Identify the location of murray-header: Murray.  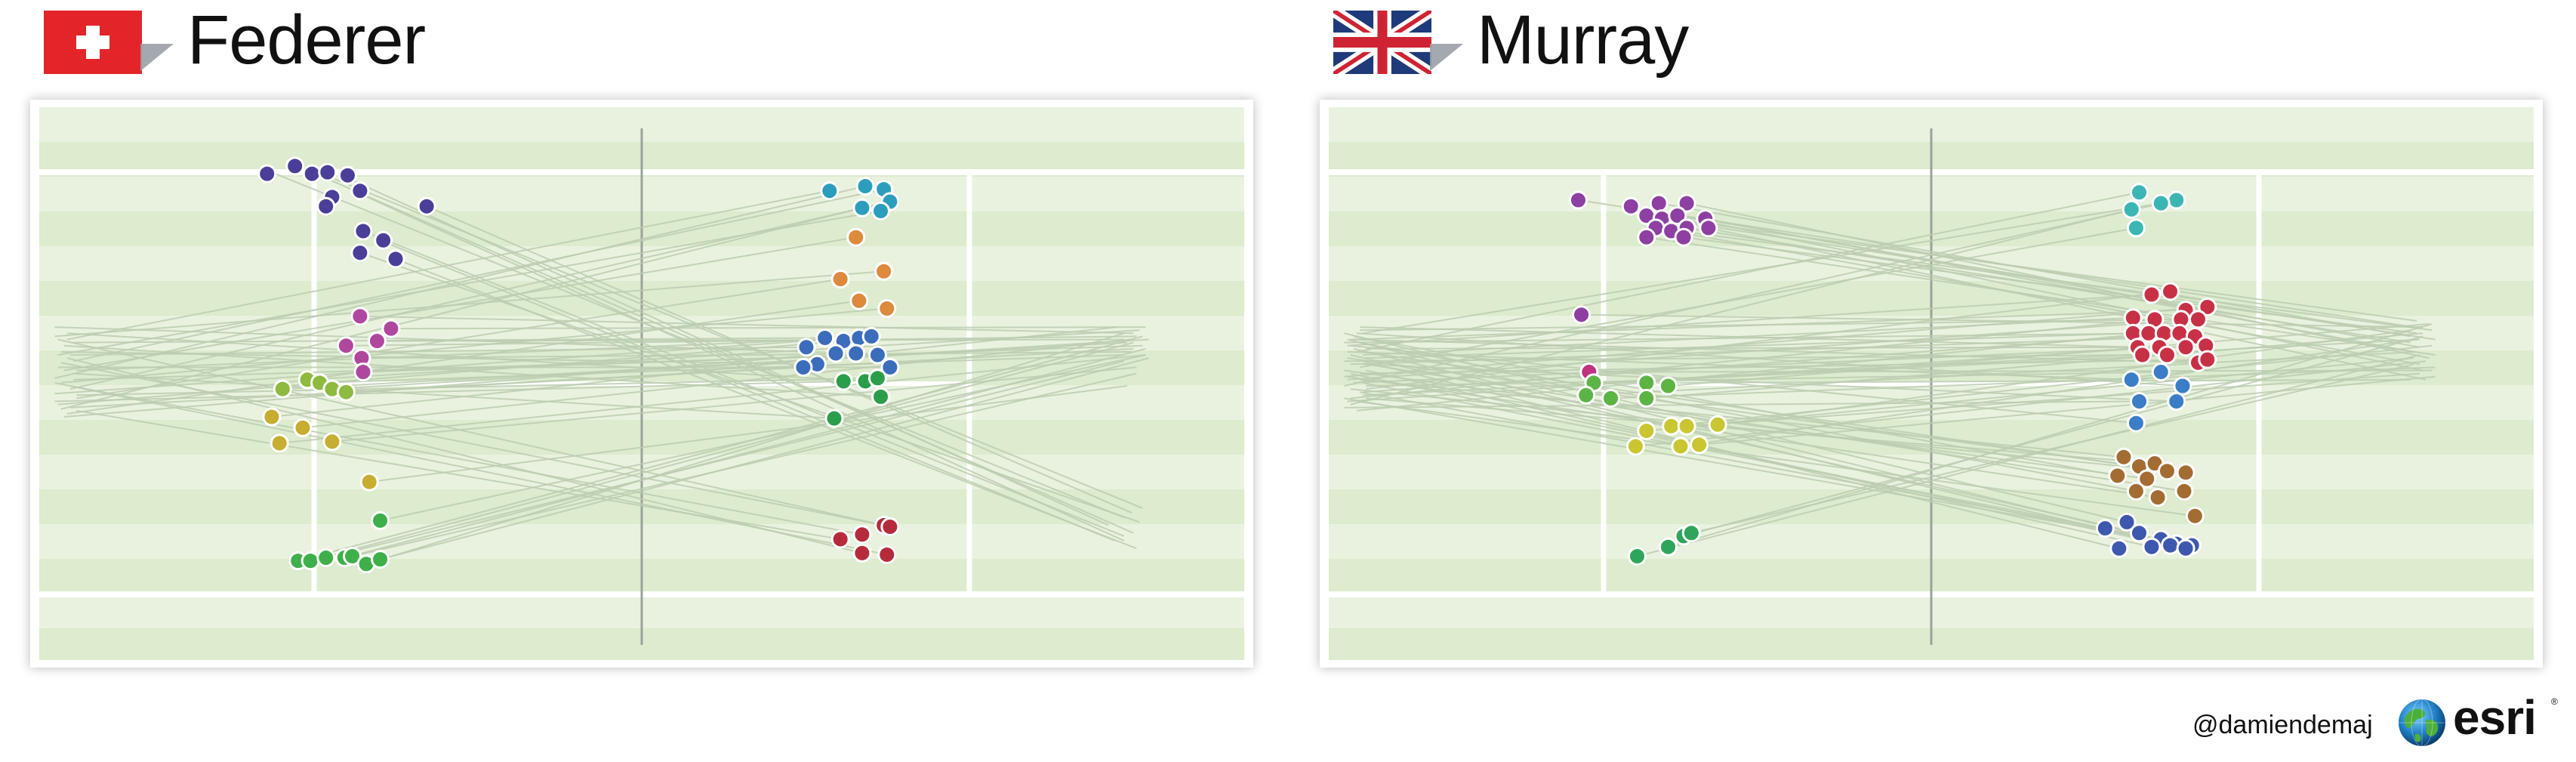
(1937, 45).